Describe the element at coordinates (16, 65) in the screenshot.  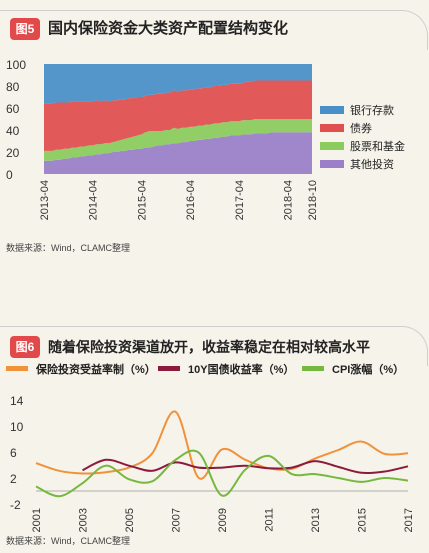
I see `y-tick-label: 100` at that location.